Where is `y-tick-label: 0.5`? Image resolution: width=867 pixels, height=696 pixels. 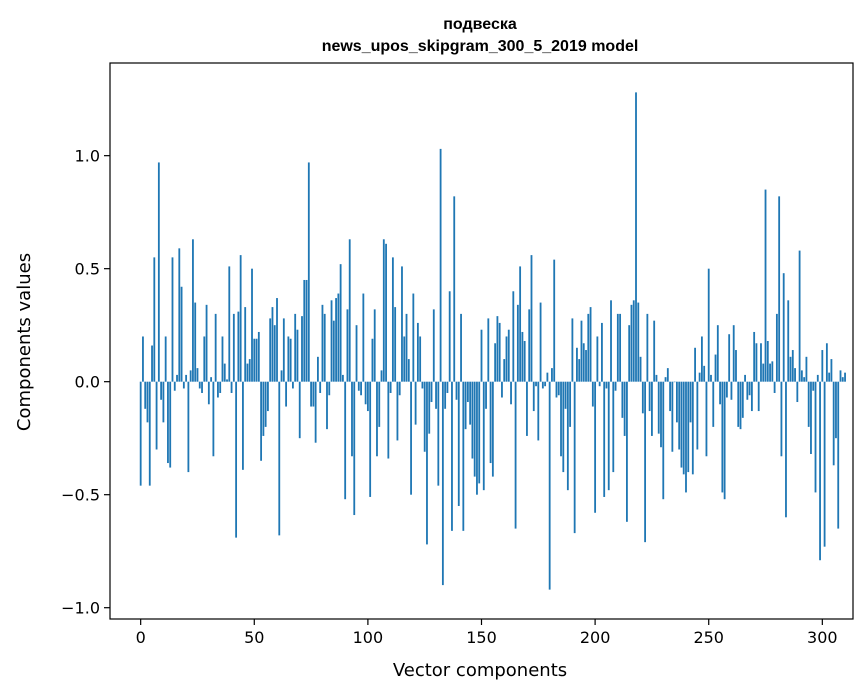
y-tick-label: 0.5 is located at coordinates (87, 269).